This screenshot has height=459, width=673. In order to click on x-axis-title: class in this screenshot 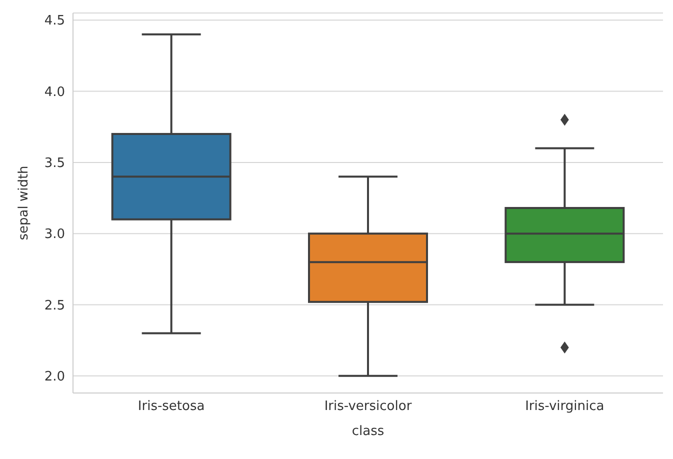, I will do `click(368, 431)`.